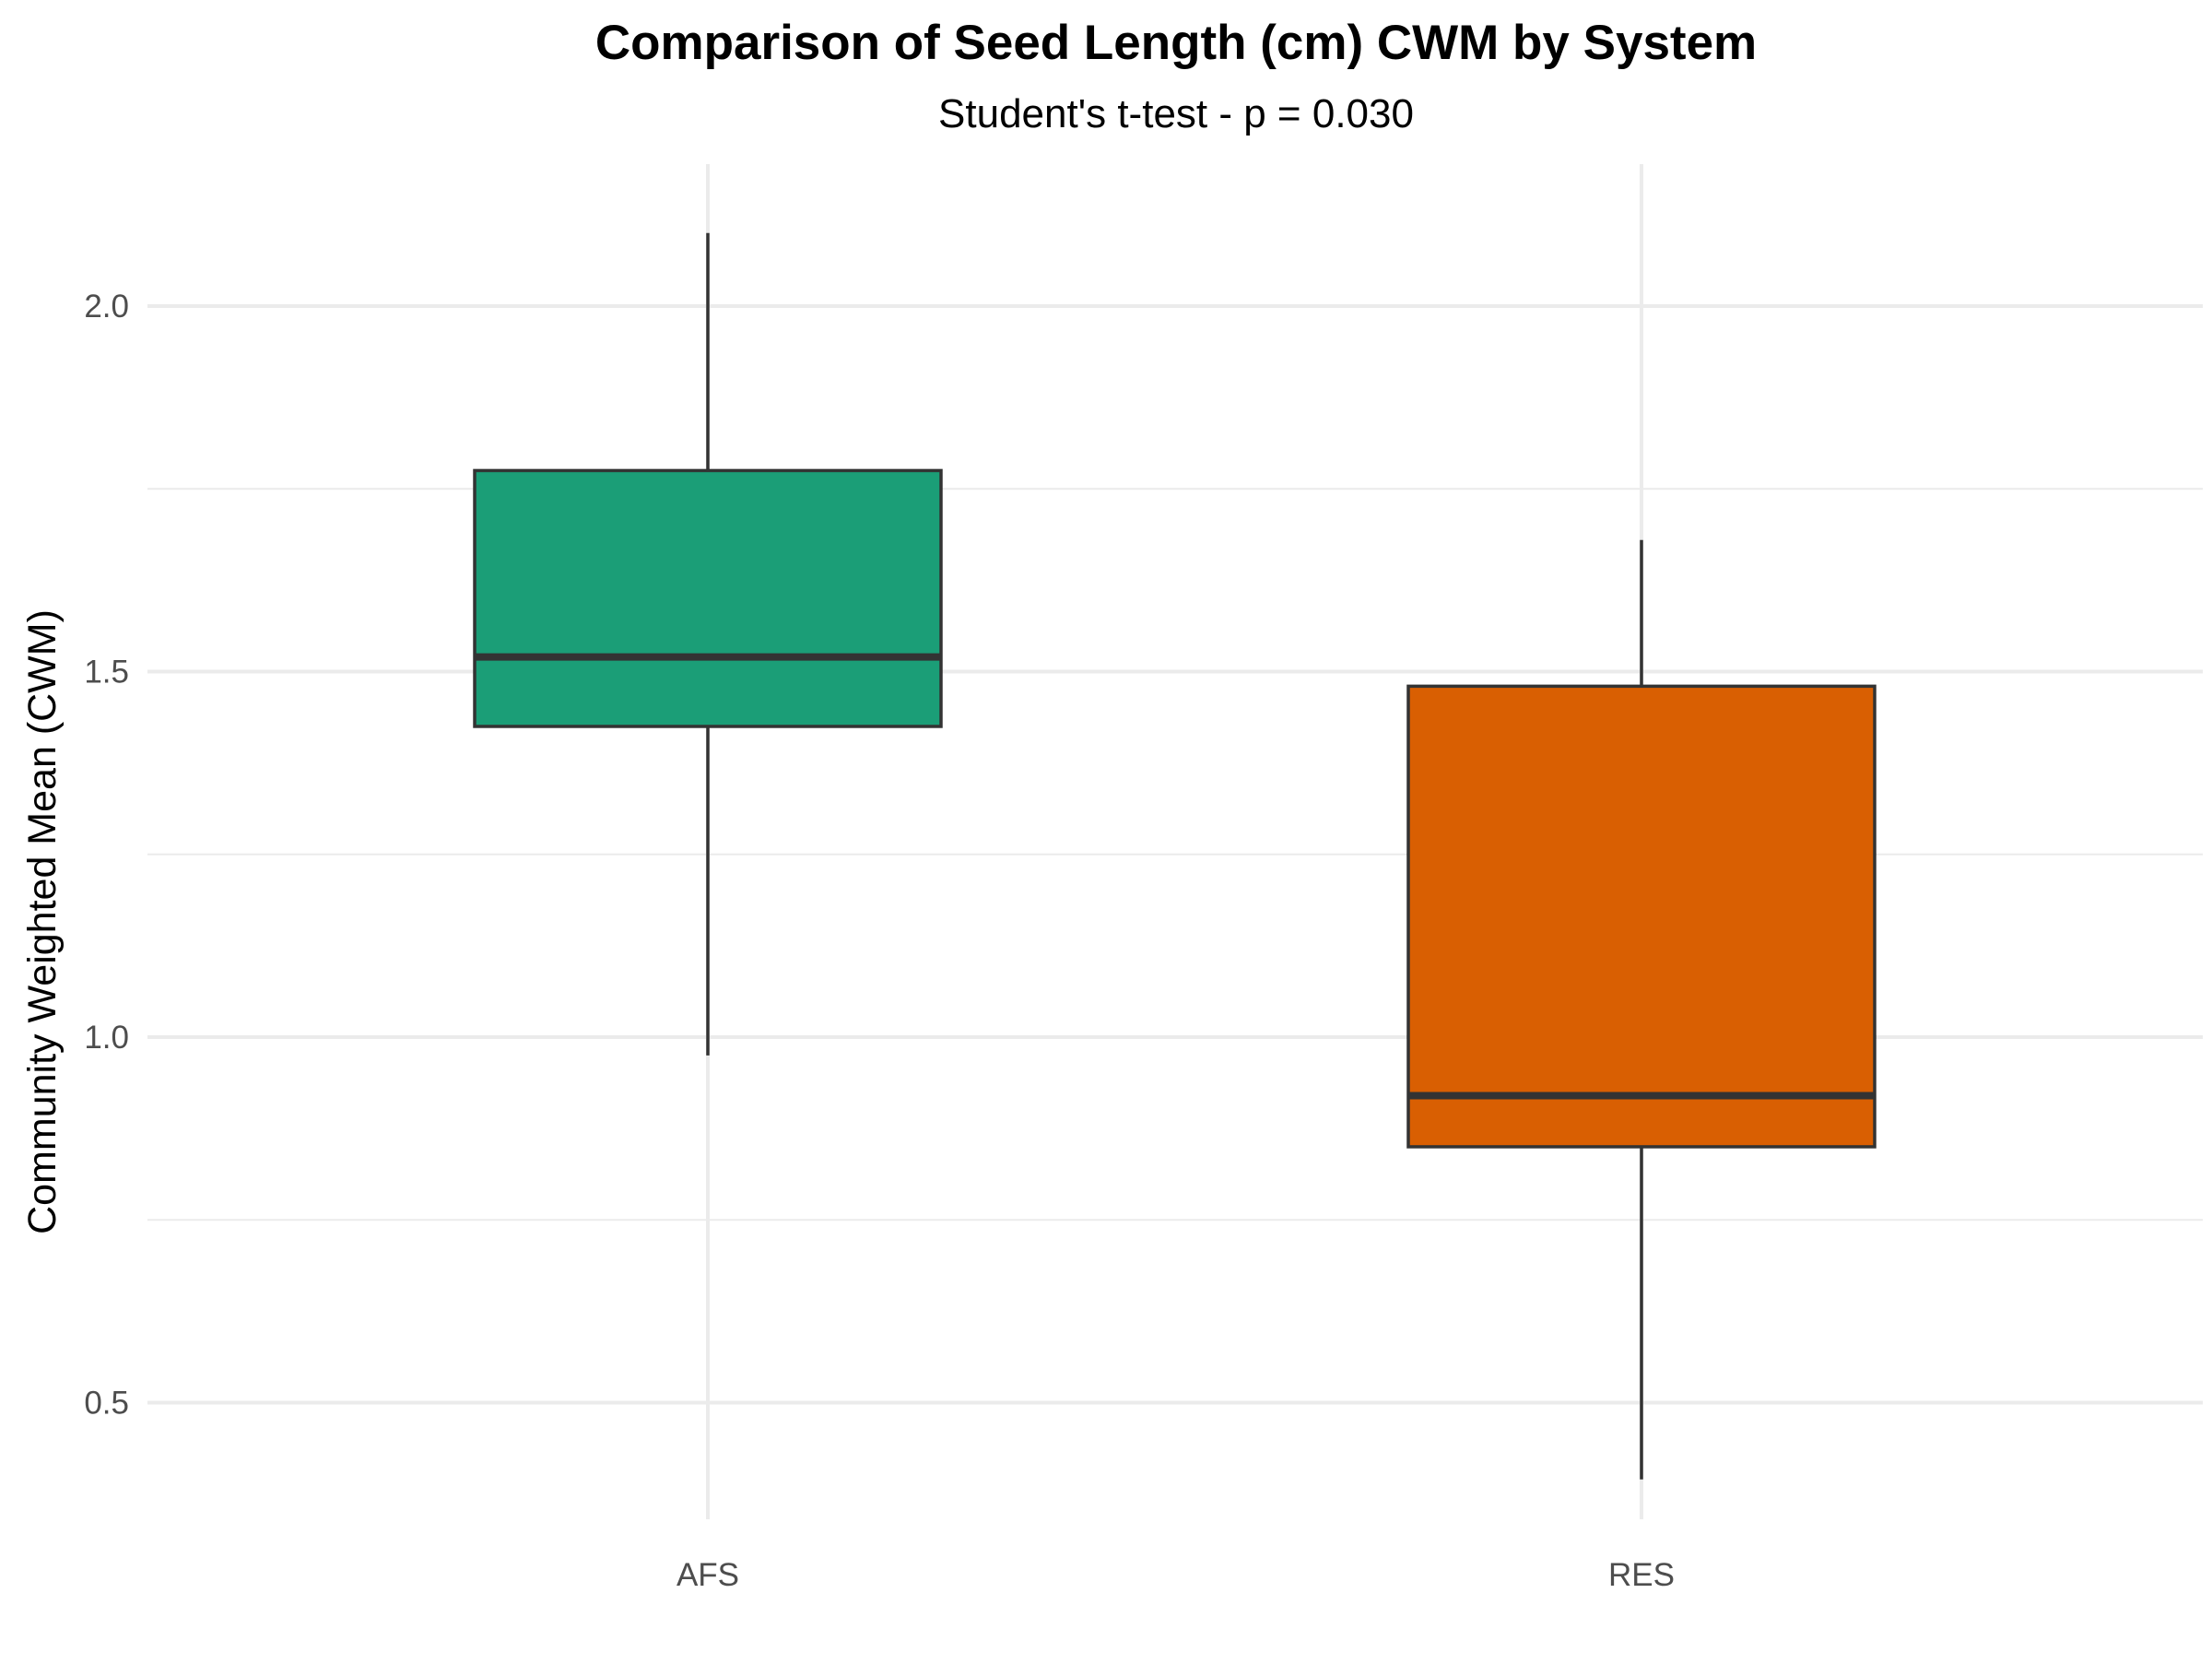 Image resolution: width=2212 pixels, height=1664 pixels. Describe the element at coordinates (1176, 113) in the screenshot. I see `chart-subtitle: Student's t-test - p = 0.030` at that location.